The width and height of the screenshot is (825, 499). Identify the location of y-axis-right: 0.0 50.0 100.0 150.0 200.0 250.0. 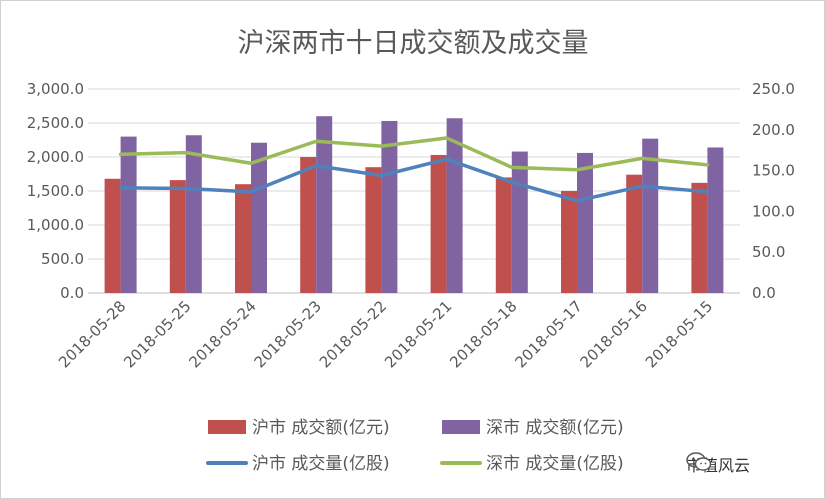
(773, 191).